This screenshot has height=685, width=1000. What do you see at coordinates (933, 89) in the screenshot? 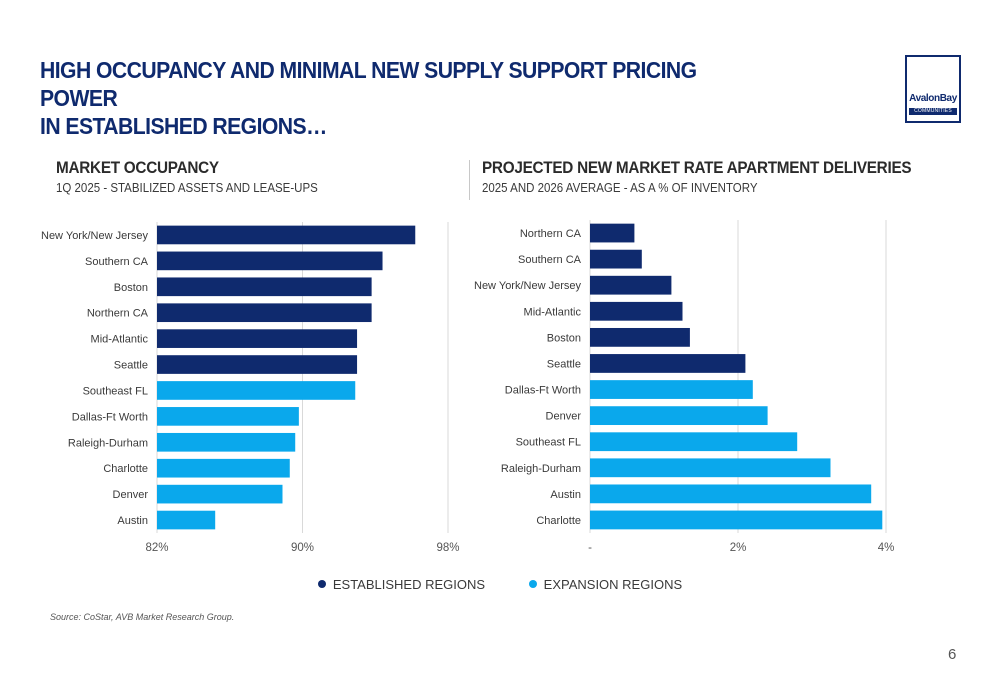
I see `avalonbay-logo: AvalonBay COMMUNITIES` at bounding box center [933, 89].